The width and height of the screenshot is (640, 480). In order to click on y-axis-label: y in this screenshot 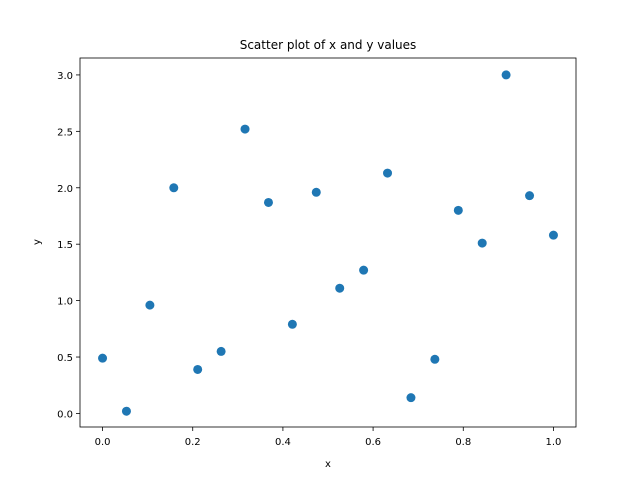, I will do `click(37, 242)`.